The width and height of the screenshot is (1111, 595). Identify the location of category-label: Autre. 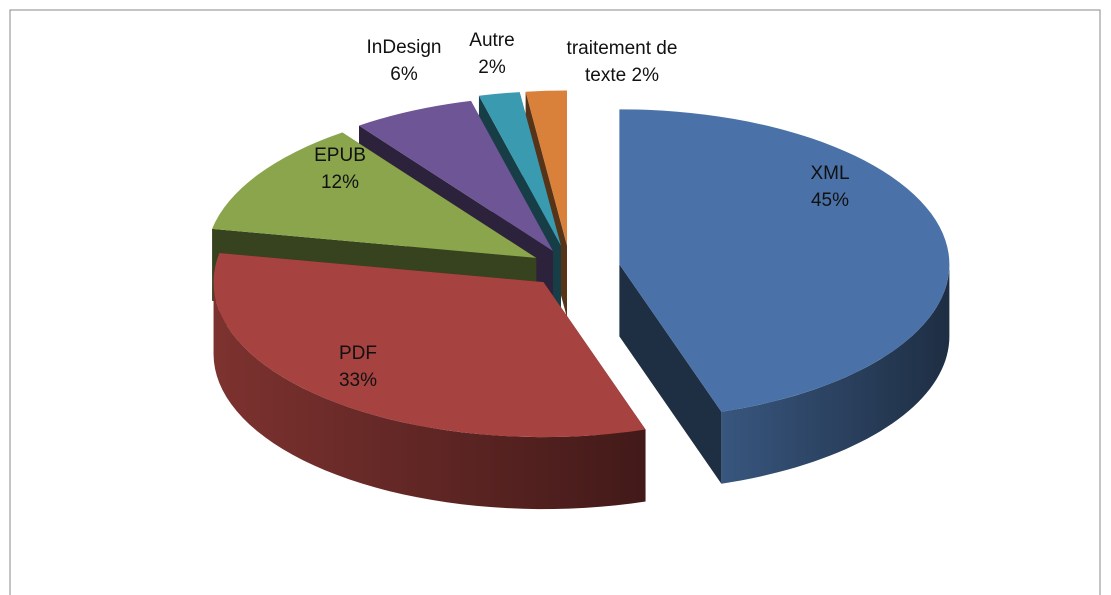
(492, 40).